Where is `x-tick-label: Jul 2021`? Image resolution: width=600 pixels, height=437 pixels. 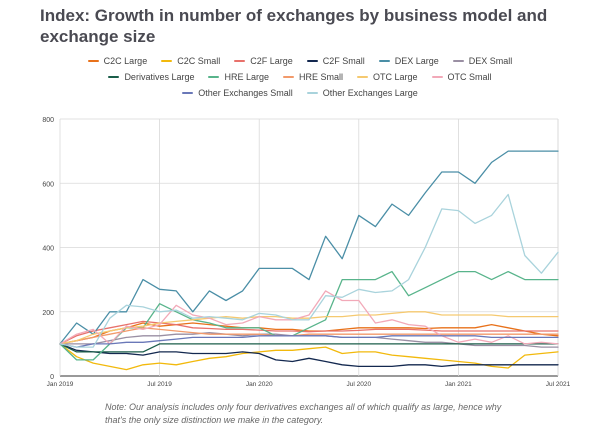 x-tick-label: Jul 2021 is located at coordinates (558, 384).